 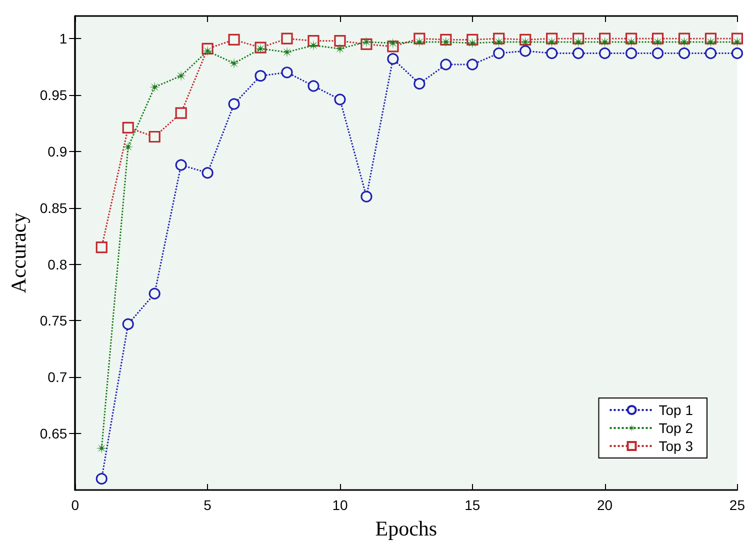 I want to click on y-tick-label: 0.85, so click(x=54, y=208).